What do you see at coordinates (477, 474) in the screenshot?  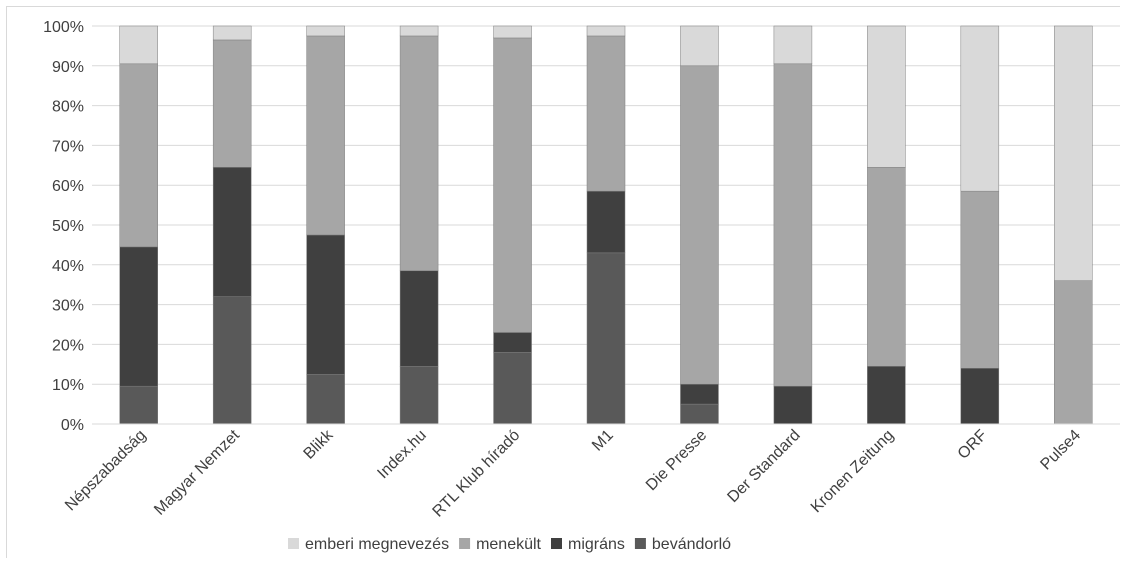 I see `x-tick-label: RTL Klub híradó` at bounding box center [477, 474].